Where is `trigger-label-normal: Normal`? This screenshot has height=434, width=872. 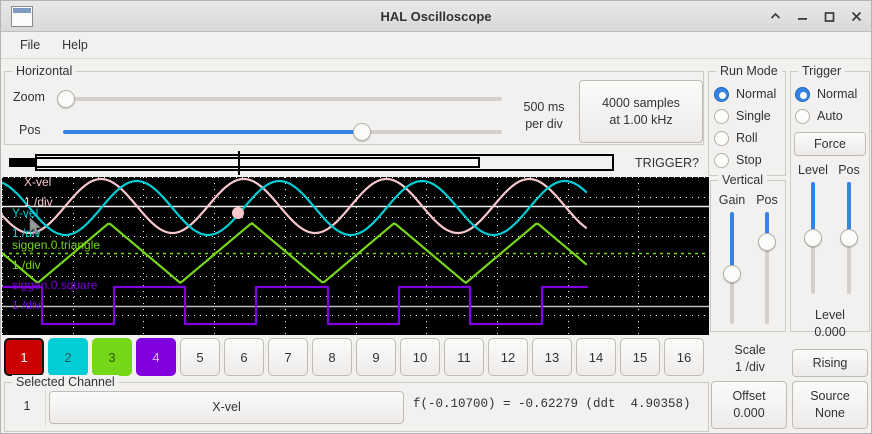
trigger-label-normal: Normal is located at coordinates (837, 94).